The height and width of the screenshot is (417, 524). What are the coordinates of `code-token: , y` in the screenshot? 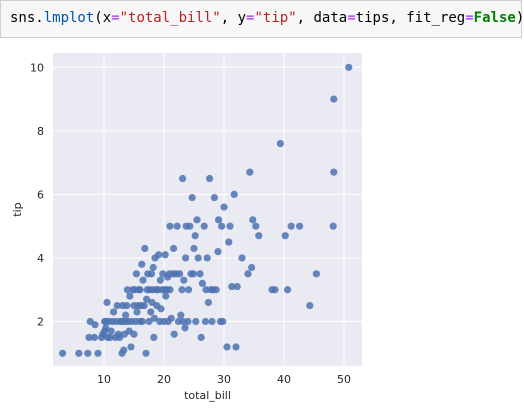 It's located at (233, 18).